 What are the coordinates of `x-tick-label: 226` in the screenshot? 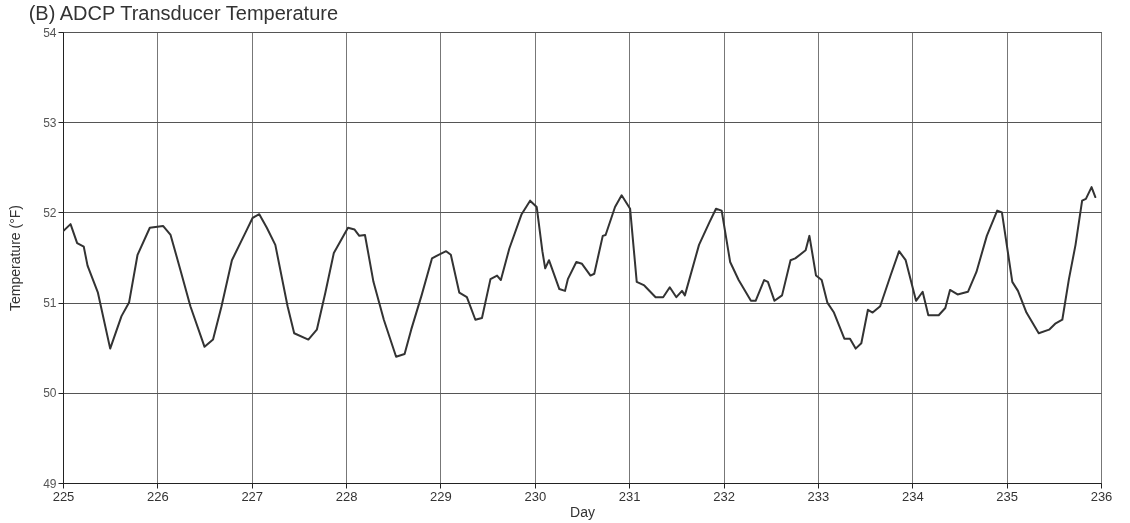 It's located at (158, 496).